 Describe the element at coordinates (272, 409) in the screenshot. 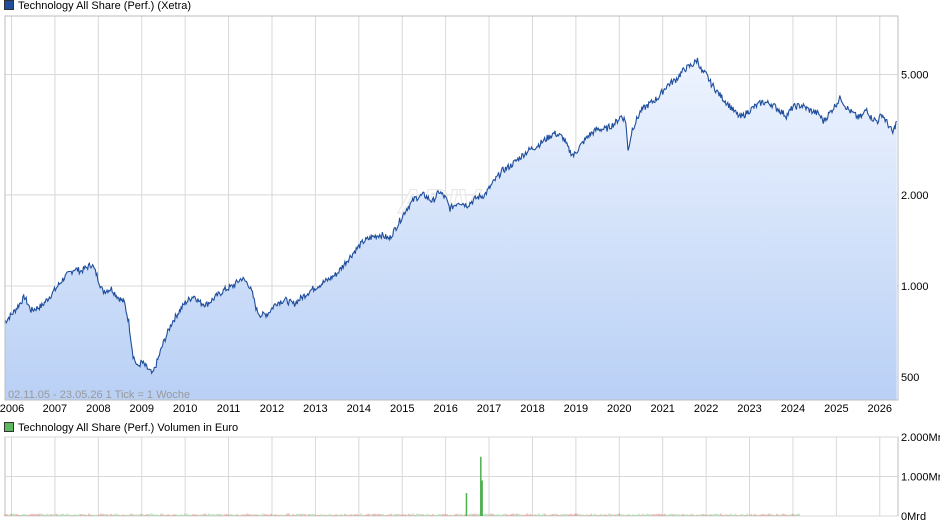

I see `x-tick-label: 2012` at that location.